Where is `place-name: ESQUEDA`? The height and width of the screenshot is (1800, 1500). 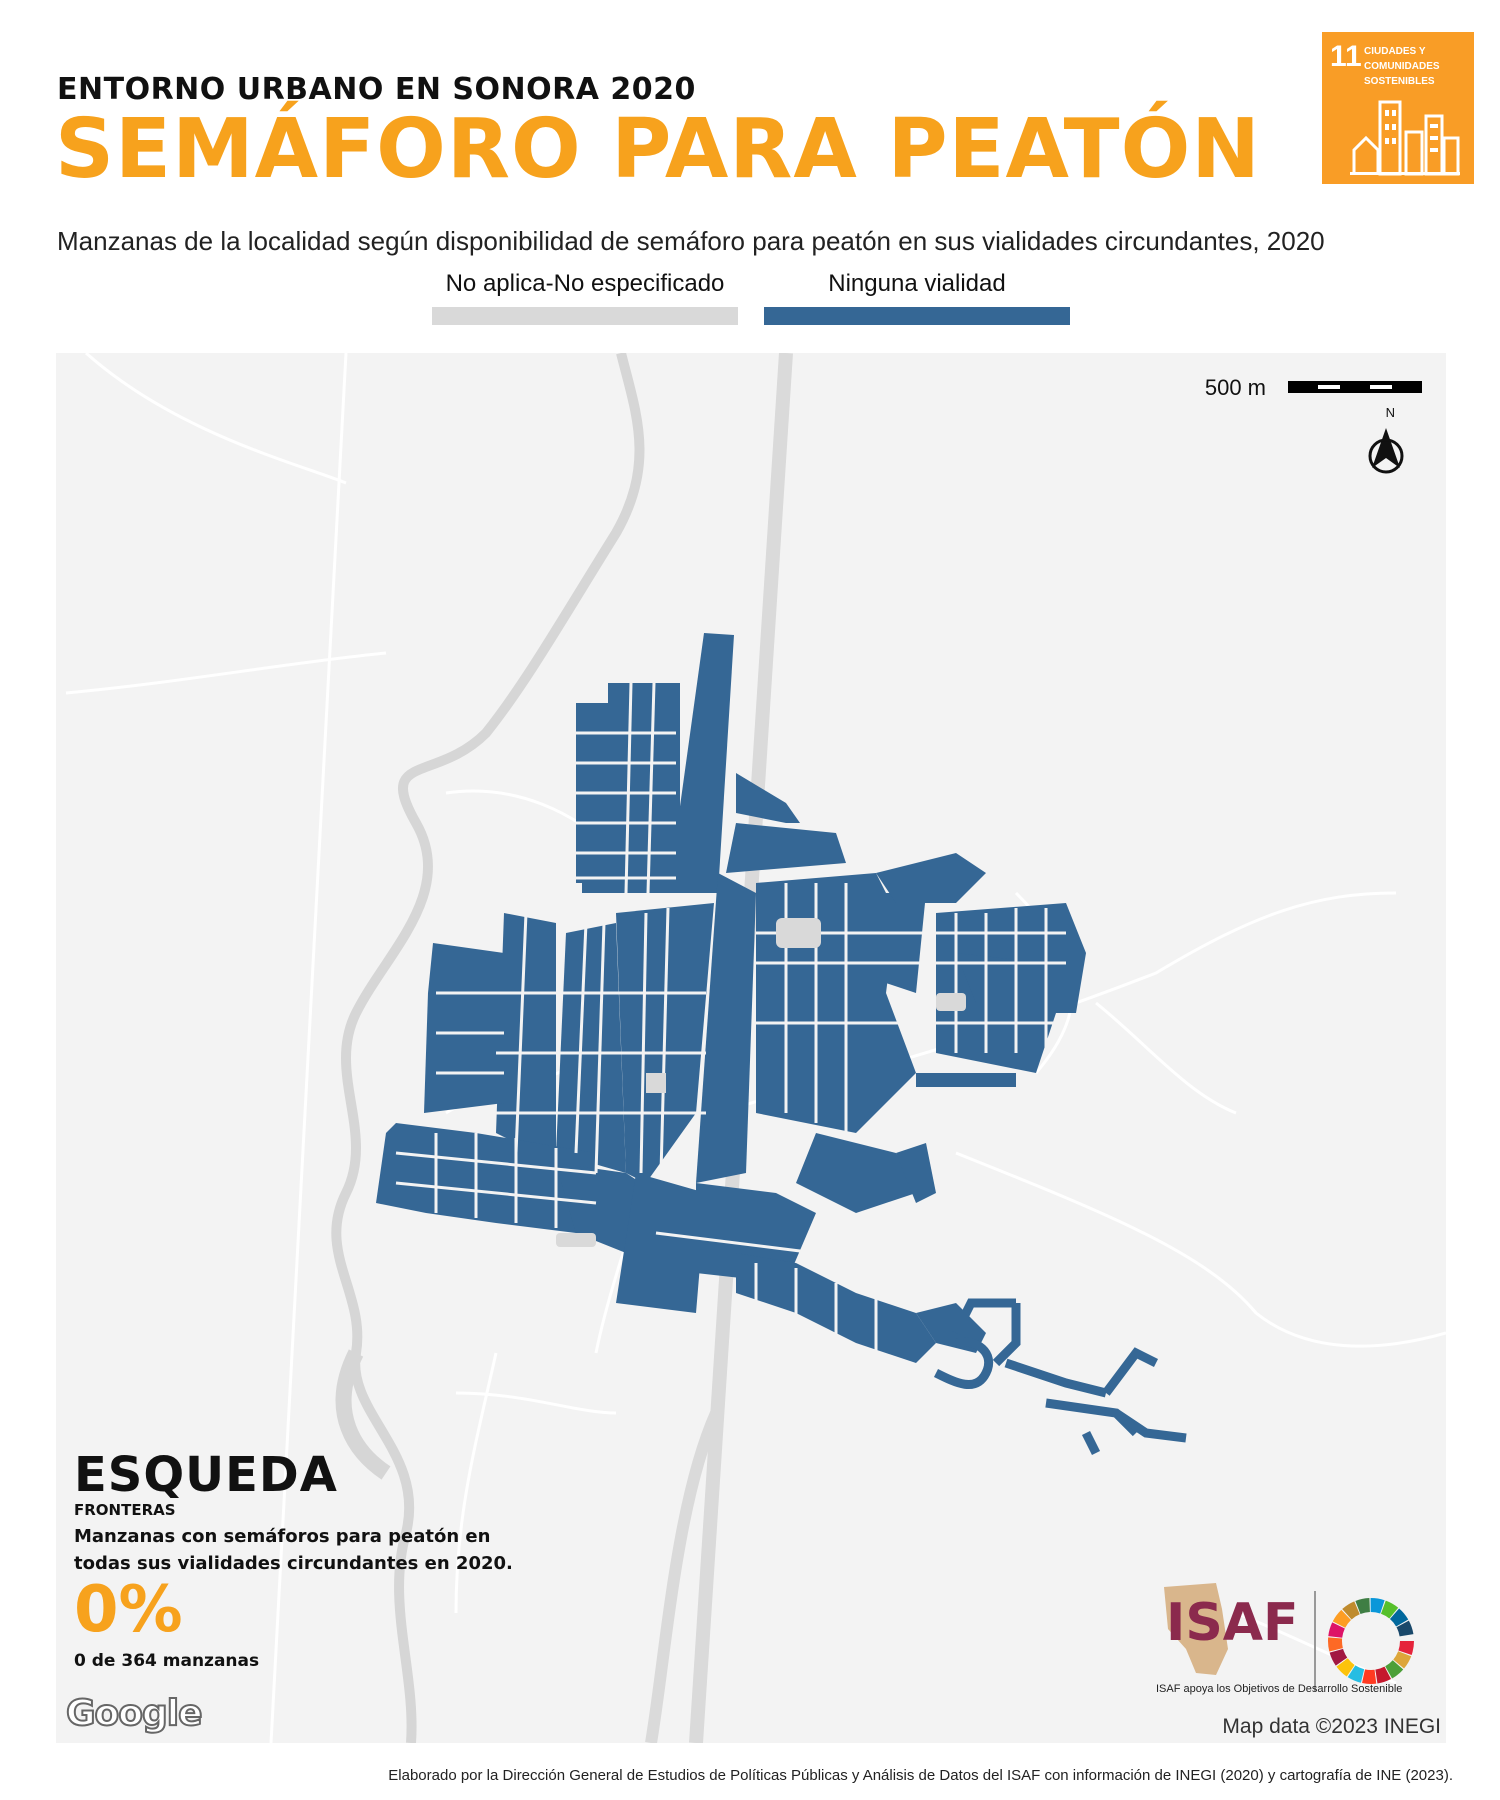 place-name: ESQUEDA is located at coordinates (206, 1475).